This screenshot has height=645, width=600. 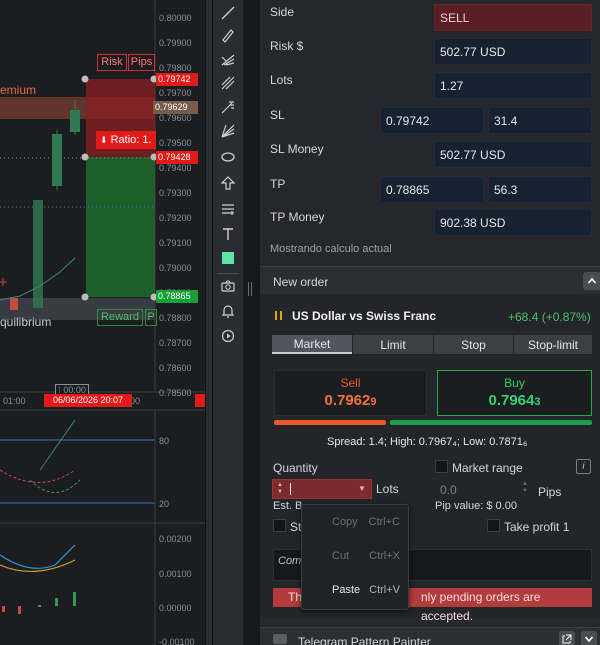 I want to click on buy-button: Buy 0.79643, so click(x=514, y=393).